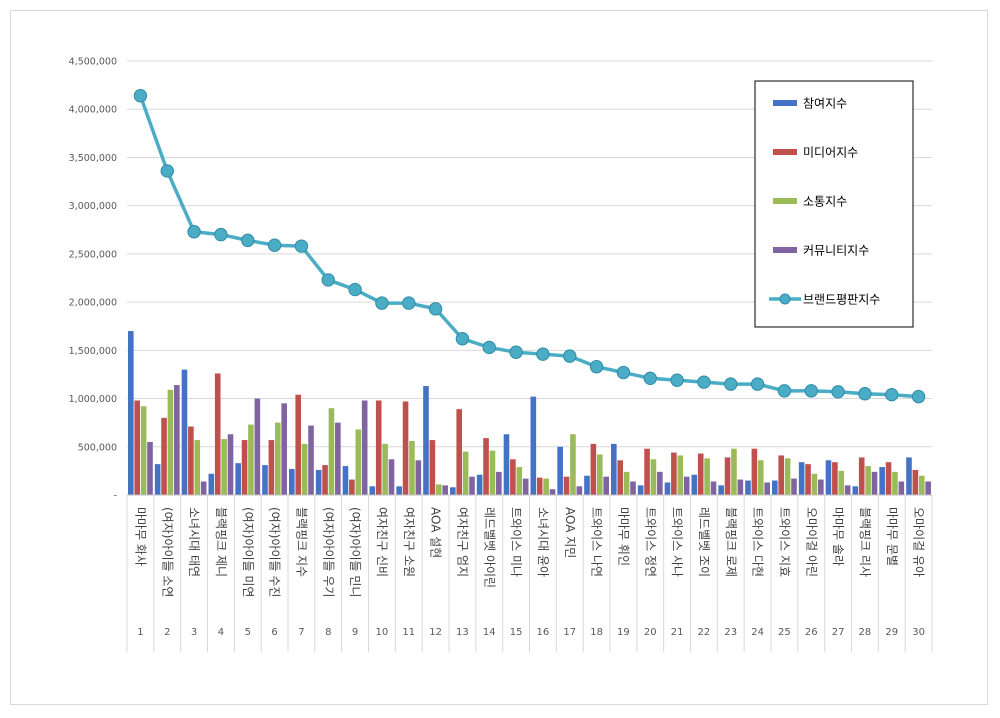 This screenshot has height=718, width=1000. I want to click on rank-label: 1, so click(140, 632).